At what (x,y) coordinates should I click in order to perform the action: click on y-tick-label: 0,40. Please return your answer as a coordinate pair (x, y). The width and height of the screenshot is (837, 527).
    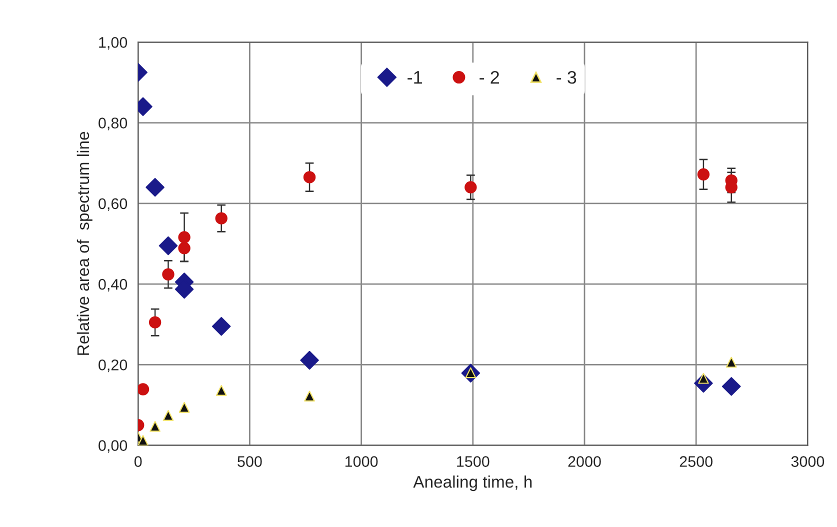
    Looking at the image, I should click on (113, 285).